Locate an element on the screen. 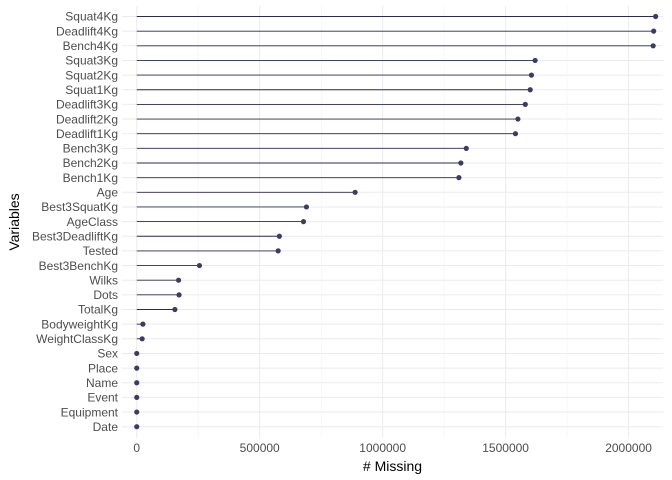  y-tick-label: Squat3Kg is located at coordinates (91, 61).